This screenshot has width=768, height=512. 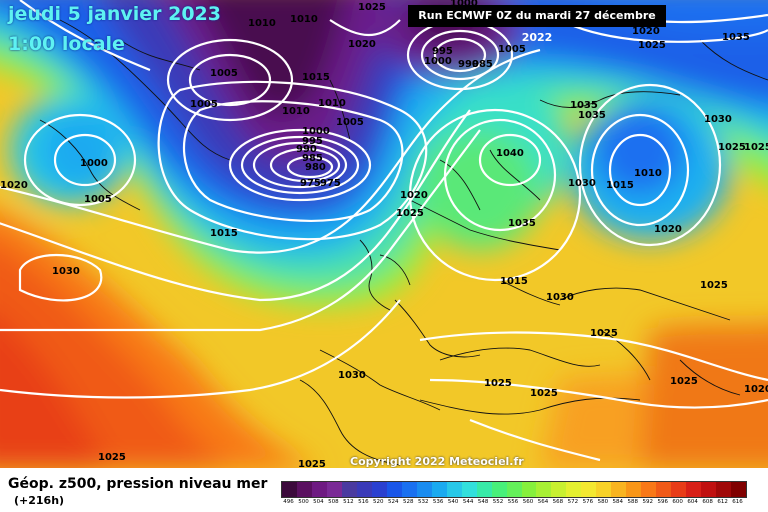 What do you see at coordinates (633, 502) in the screenshot?
I see `scale-tick-label: 588` at bounding box center [633, 502].